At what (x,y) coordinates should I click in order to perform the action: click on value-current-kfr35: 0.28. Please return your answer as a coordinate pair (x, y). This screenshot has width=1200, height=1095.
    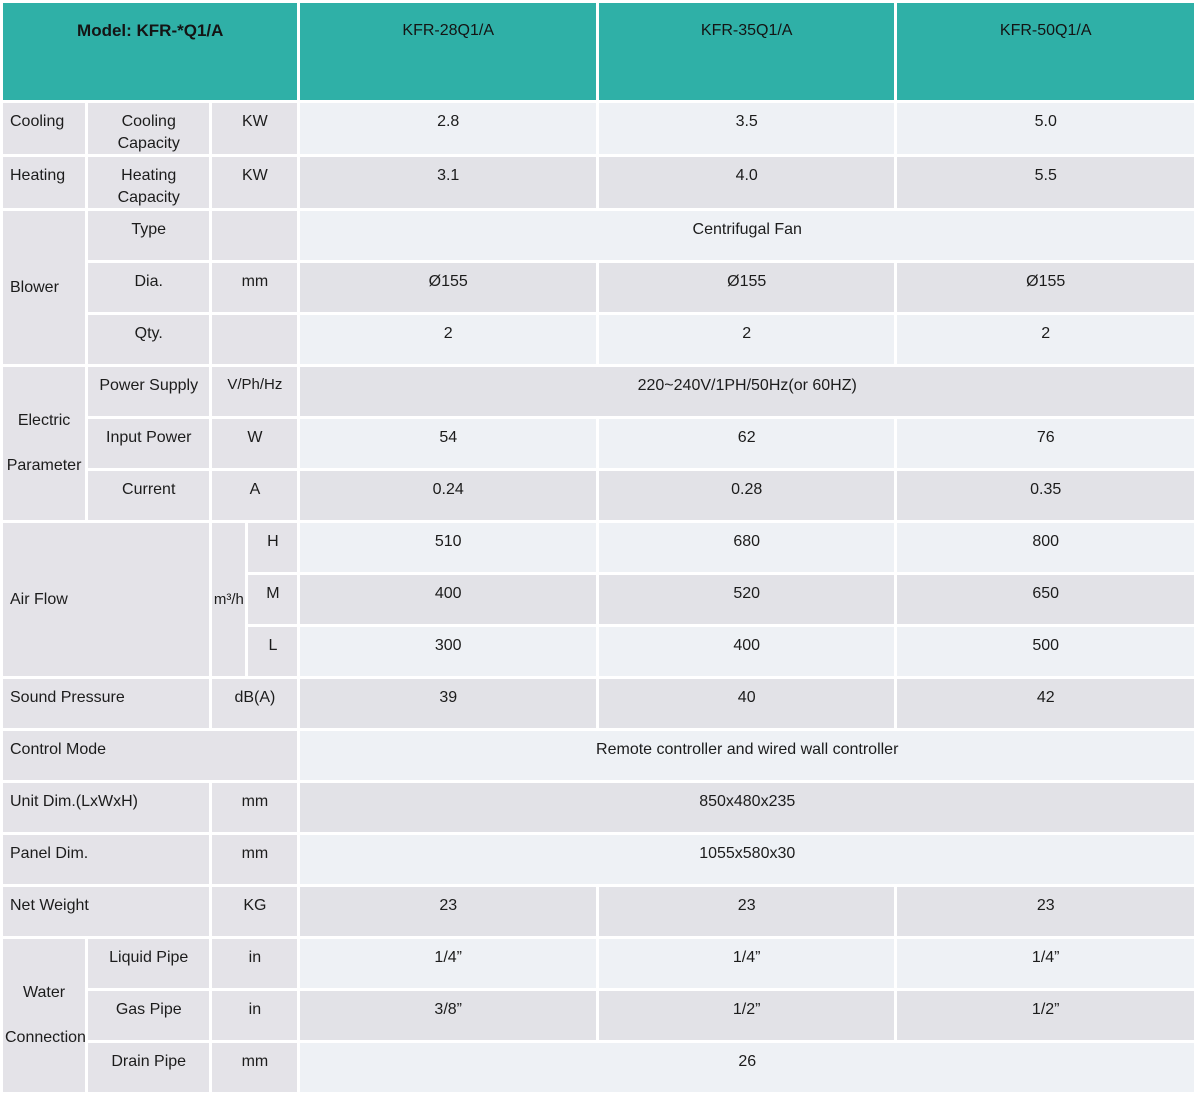
    Looking at the image, I should click on (746, 496).